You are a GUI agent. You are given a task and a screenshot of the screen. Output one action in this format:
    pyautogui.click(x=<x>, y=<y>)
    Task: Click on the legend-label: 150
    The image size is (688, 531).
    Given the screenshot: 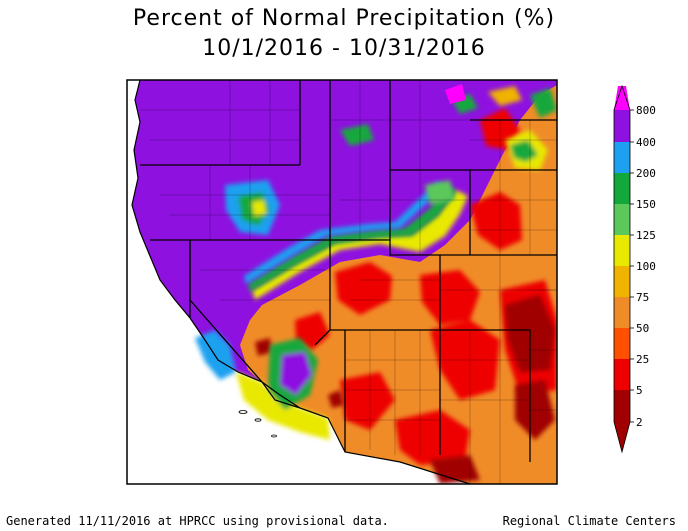 What is the action you would take?
    pyautogui.click(x=646, y=204)
    